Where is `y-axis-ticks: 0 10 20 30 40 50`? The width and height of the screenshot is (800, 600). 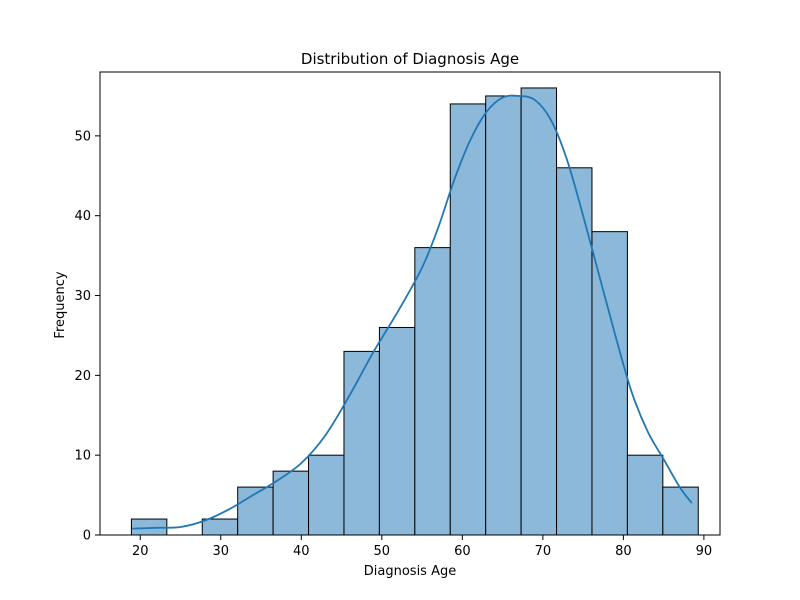 y-axis-ticks: 0 10 20 30 40 50 is located at coordinates (87, 336).